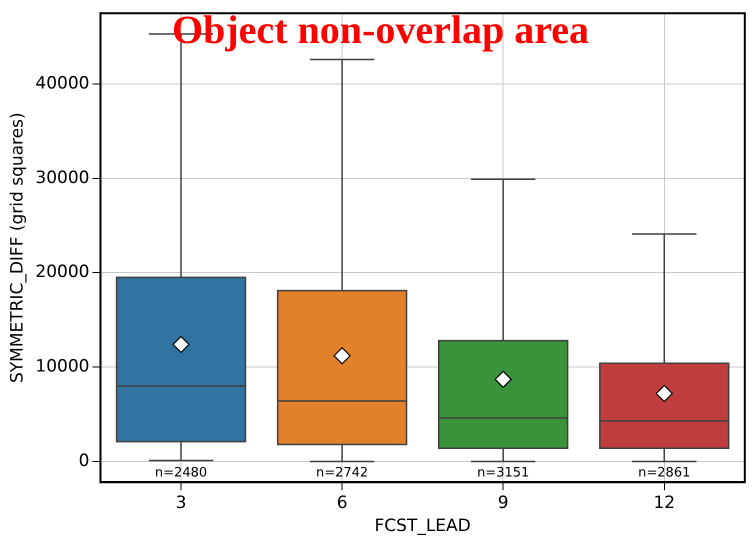 This screenshot has height=541, width=754. What do you see at coordinates (342, 473) in the screenshot?
I see `annotation: n=2742` at bounding box center [342, 473].